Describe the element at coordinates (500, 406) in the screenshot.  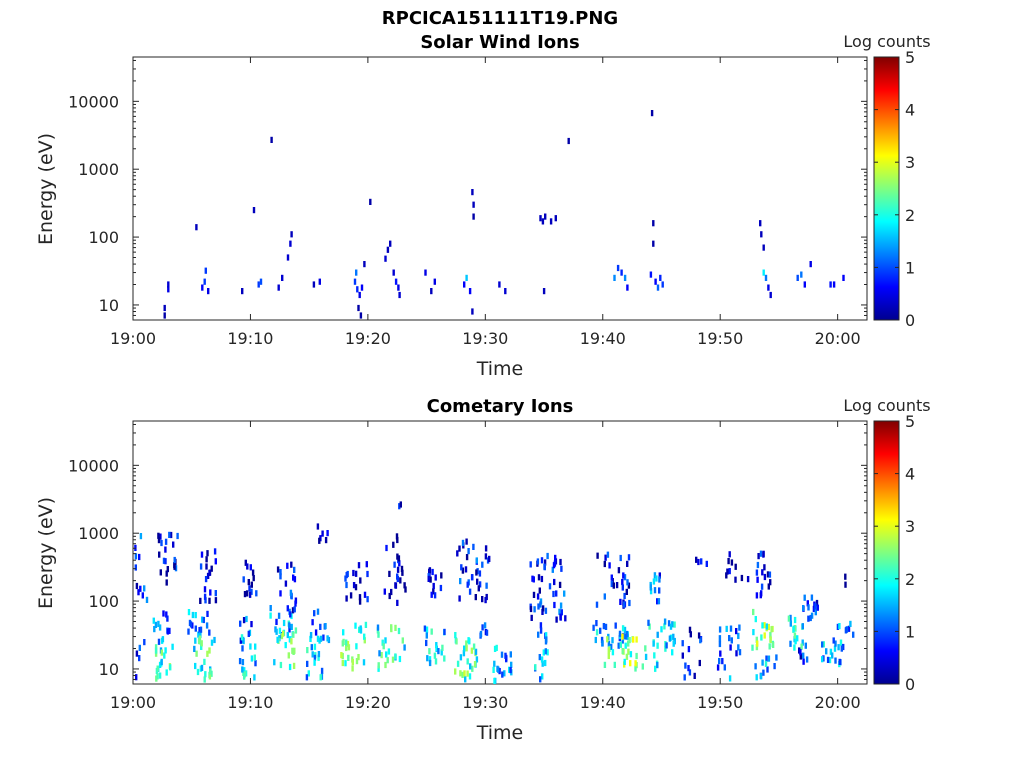
I see `panel-title-cometary: Cometary Ions` at that location.